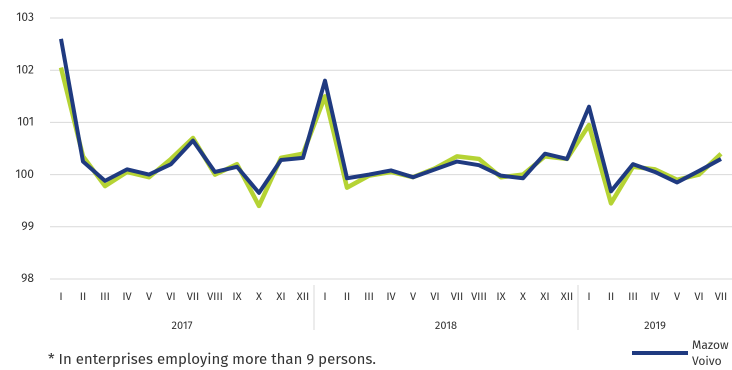  Describe the element at coordinates (446, 325) in the screenshot. I see `group-label: 2018` at that location.